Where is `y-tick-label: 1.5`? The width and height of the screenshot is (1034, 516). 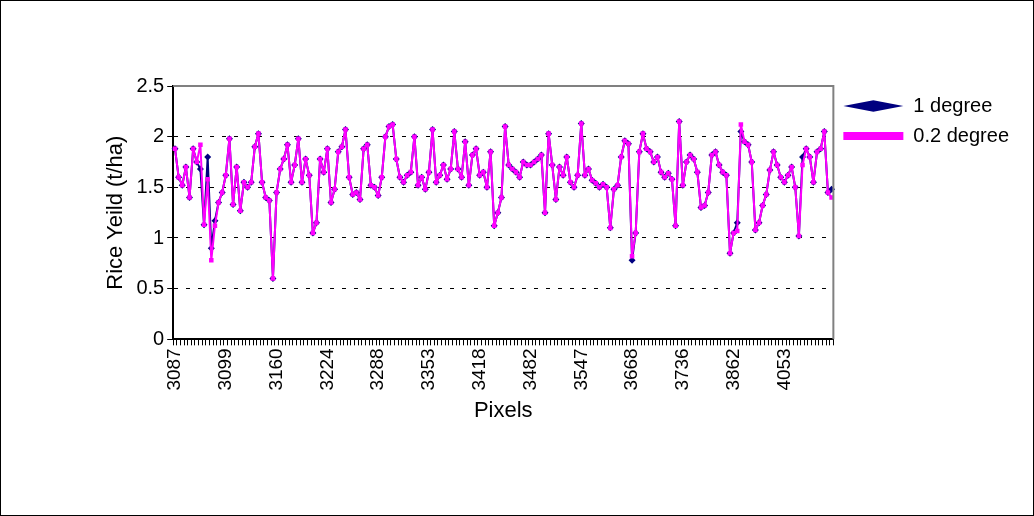
y-tick-label: 1.5 is located at coordinates (150, 185).